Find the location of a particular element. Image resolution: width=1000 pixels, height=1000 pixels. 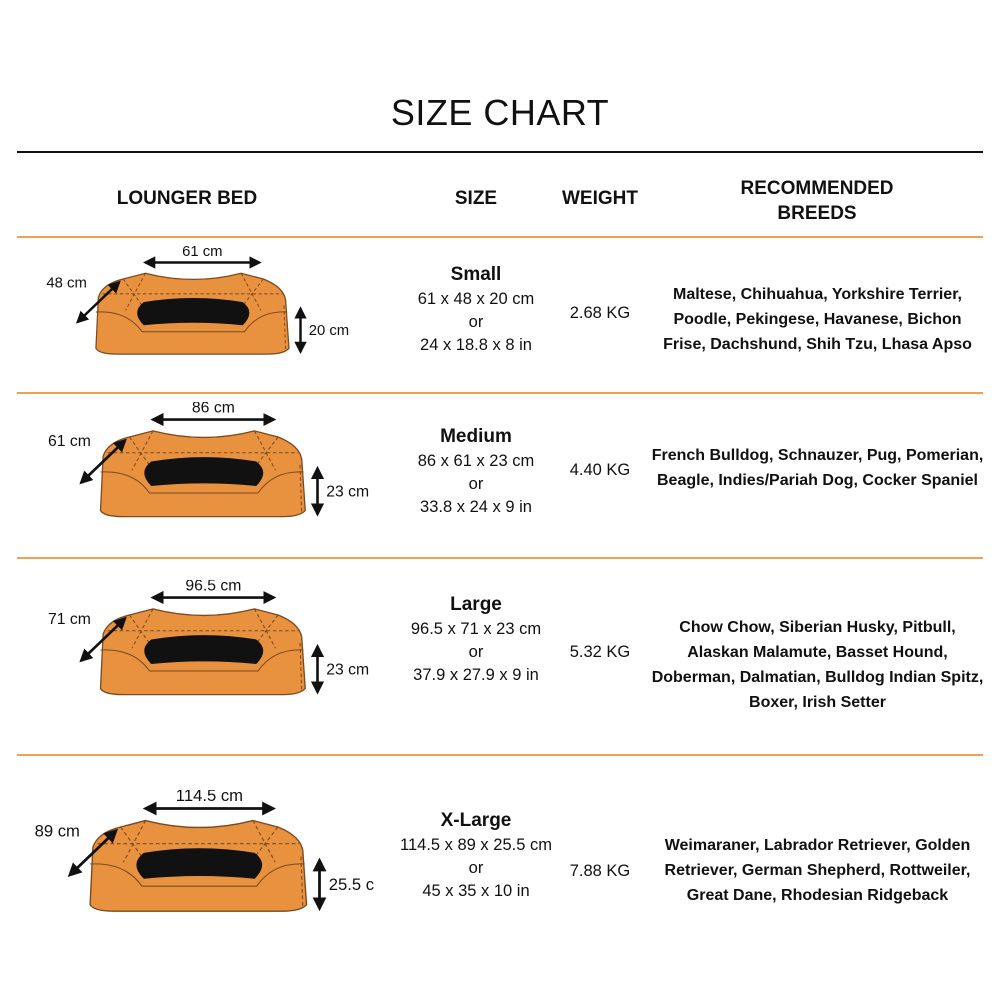

size-dims-cm: 96.5 x 71 x 23 cm is located at coordinates (476, 629).